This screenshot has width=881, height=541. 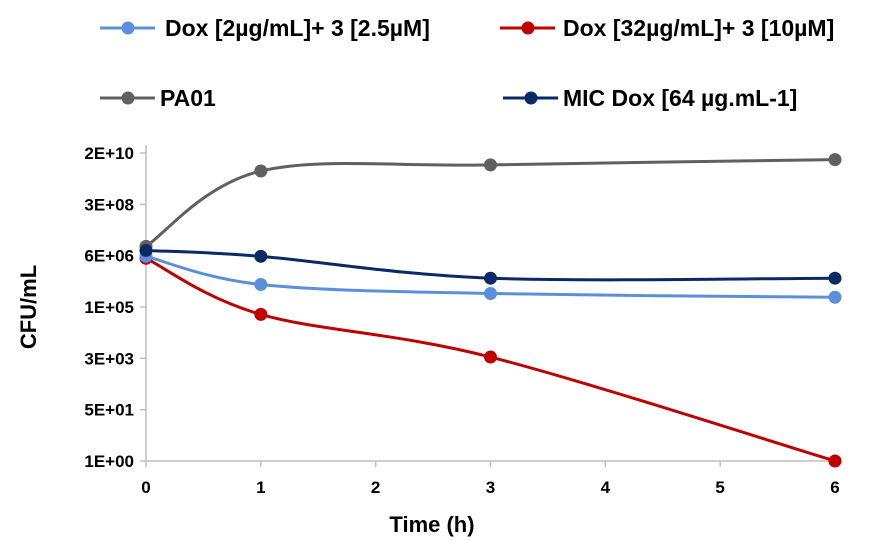 I want to click on legend-entry: Dox [32µg/mL]+ 3 [10µM], so click(x=667, y=28).